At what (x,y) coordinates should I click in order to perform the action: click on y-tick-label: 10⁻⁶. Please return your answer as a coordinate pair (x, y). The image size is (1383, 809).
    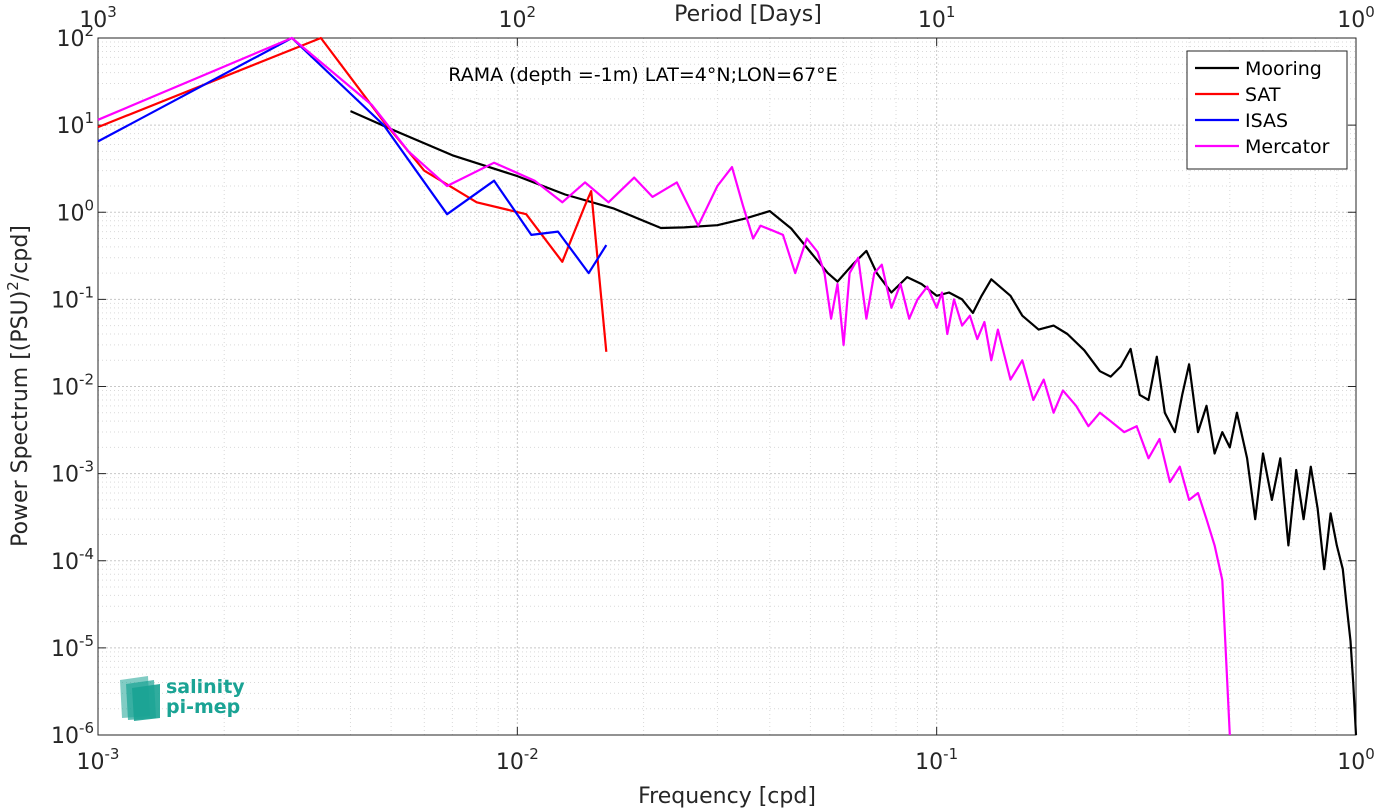
    Looking at the image, I should click on (72, 734).